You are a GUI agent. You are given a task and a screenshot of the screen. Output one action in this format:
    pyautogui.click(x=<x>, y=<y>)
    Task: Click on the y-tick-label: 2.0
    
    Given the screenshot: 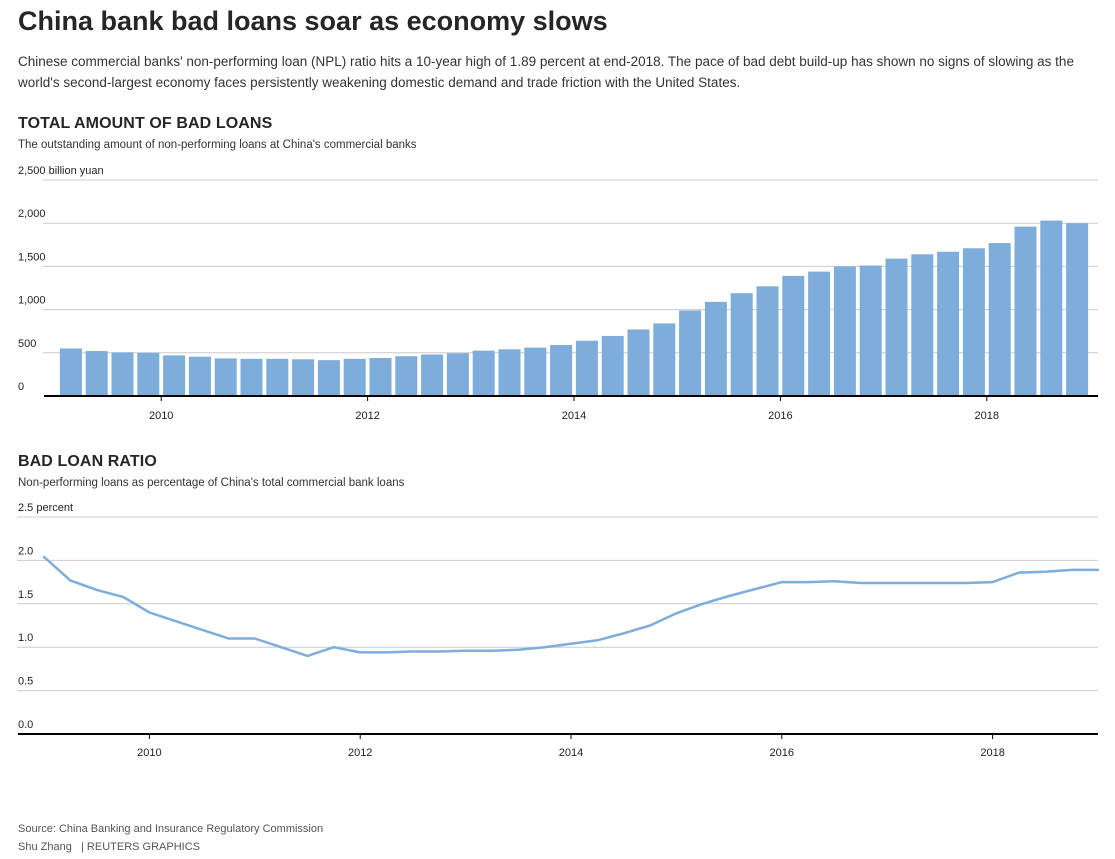 What is the action you would take?
    pyautogui.click(x=25, y=551)
    